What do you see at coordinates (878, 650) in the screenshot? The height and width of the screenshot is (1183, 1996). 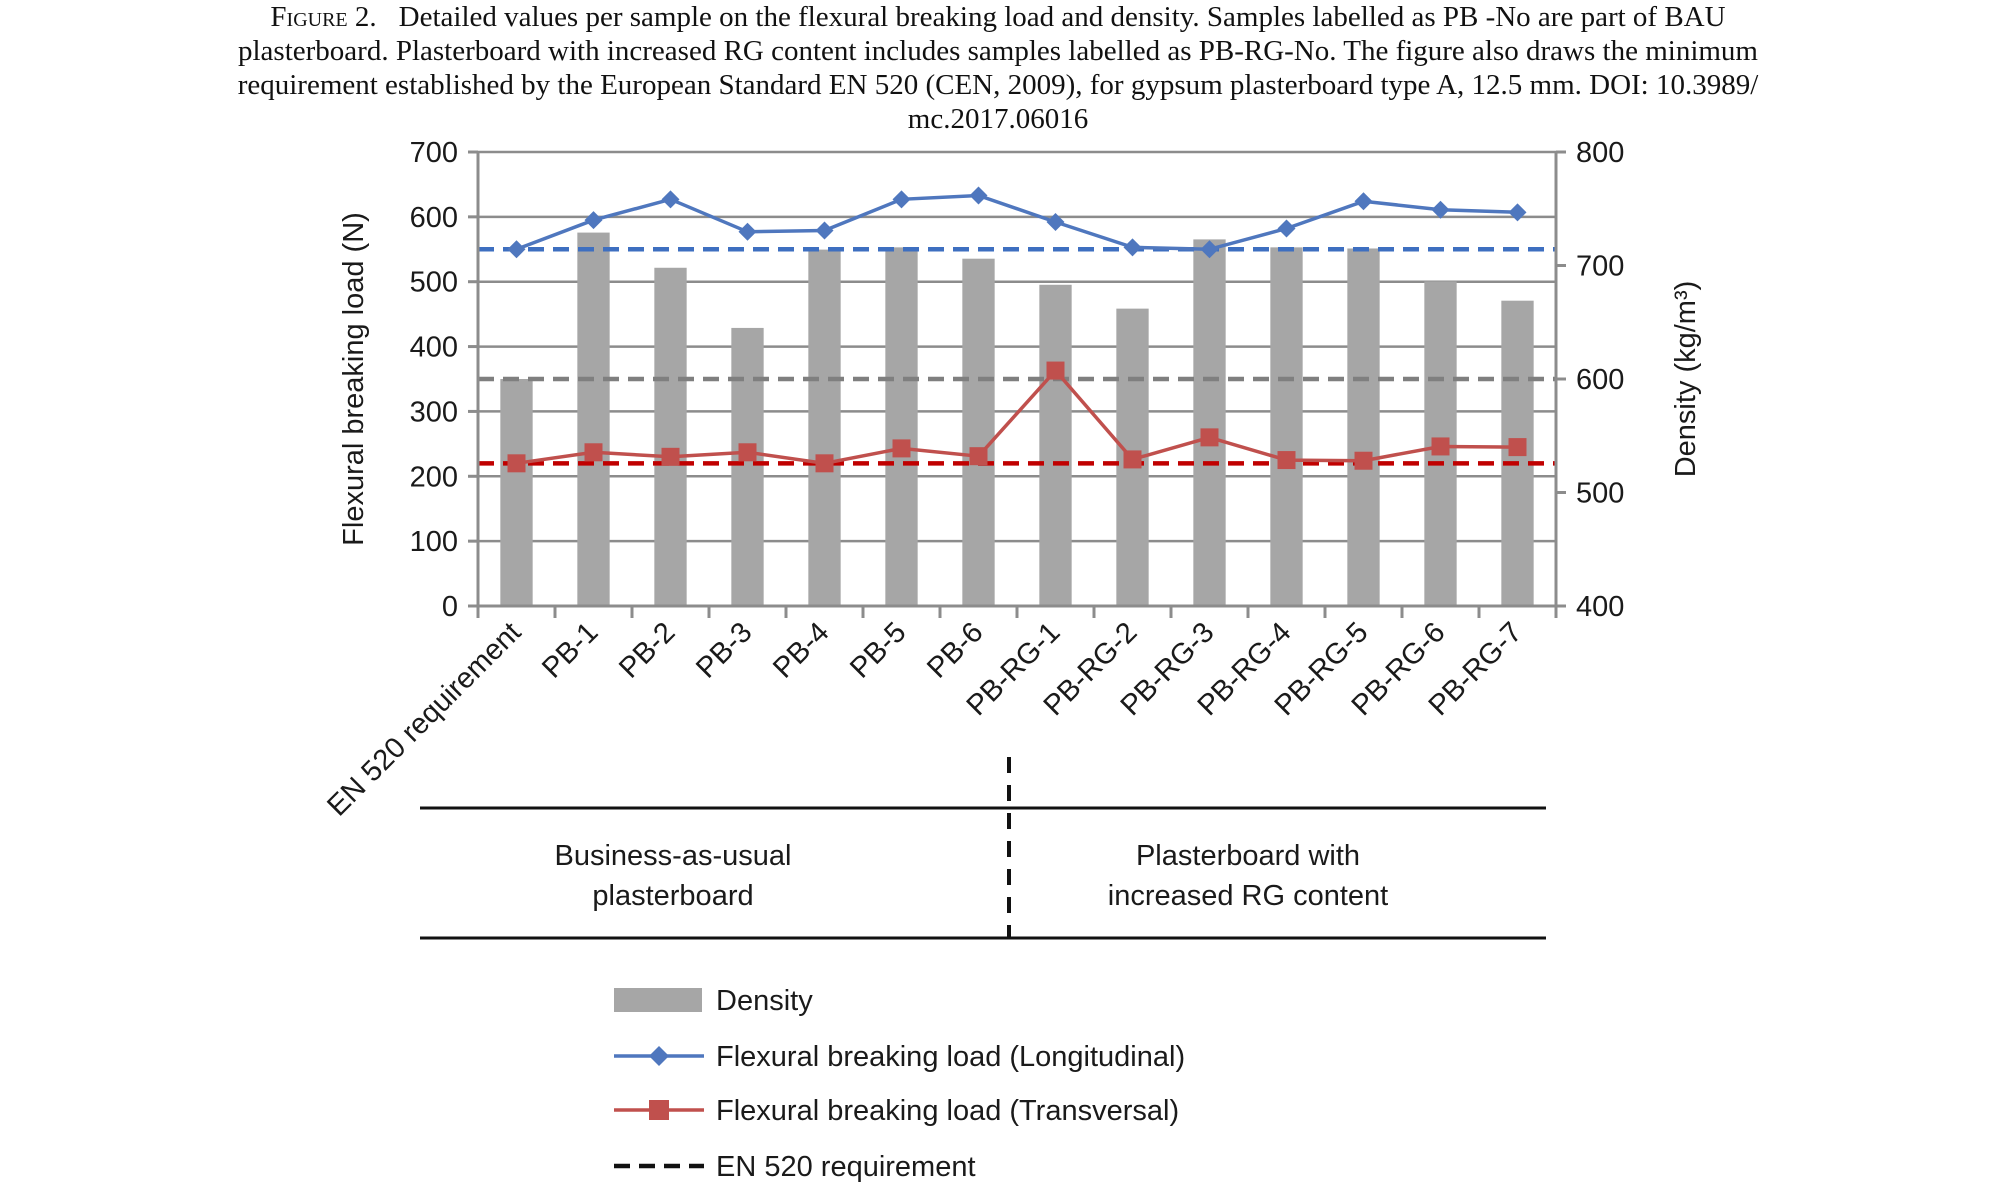 I see `x-tick-label: PB-5` at bounding box center [878, 650].